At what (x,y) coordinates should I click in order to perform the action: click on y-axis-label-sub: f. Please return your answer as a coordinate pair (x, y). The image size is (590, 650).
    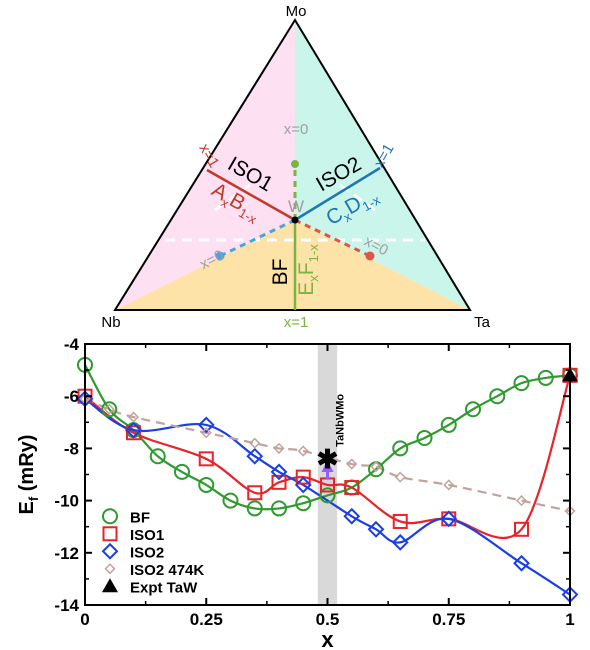
    Looking at the image, I should click on (33, 498).